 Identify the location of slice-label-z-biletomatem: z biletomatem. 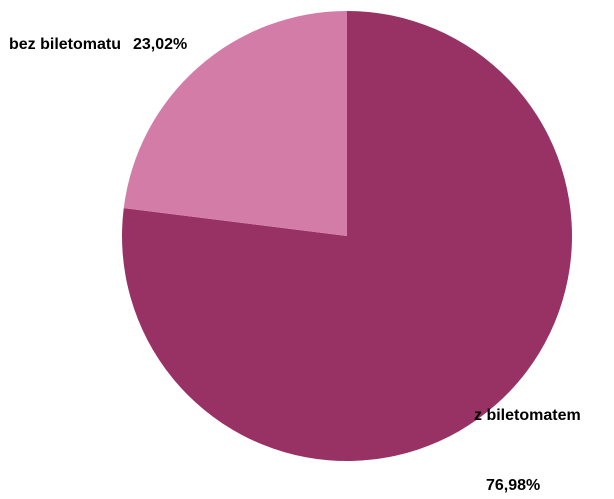
(527, 415).